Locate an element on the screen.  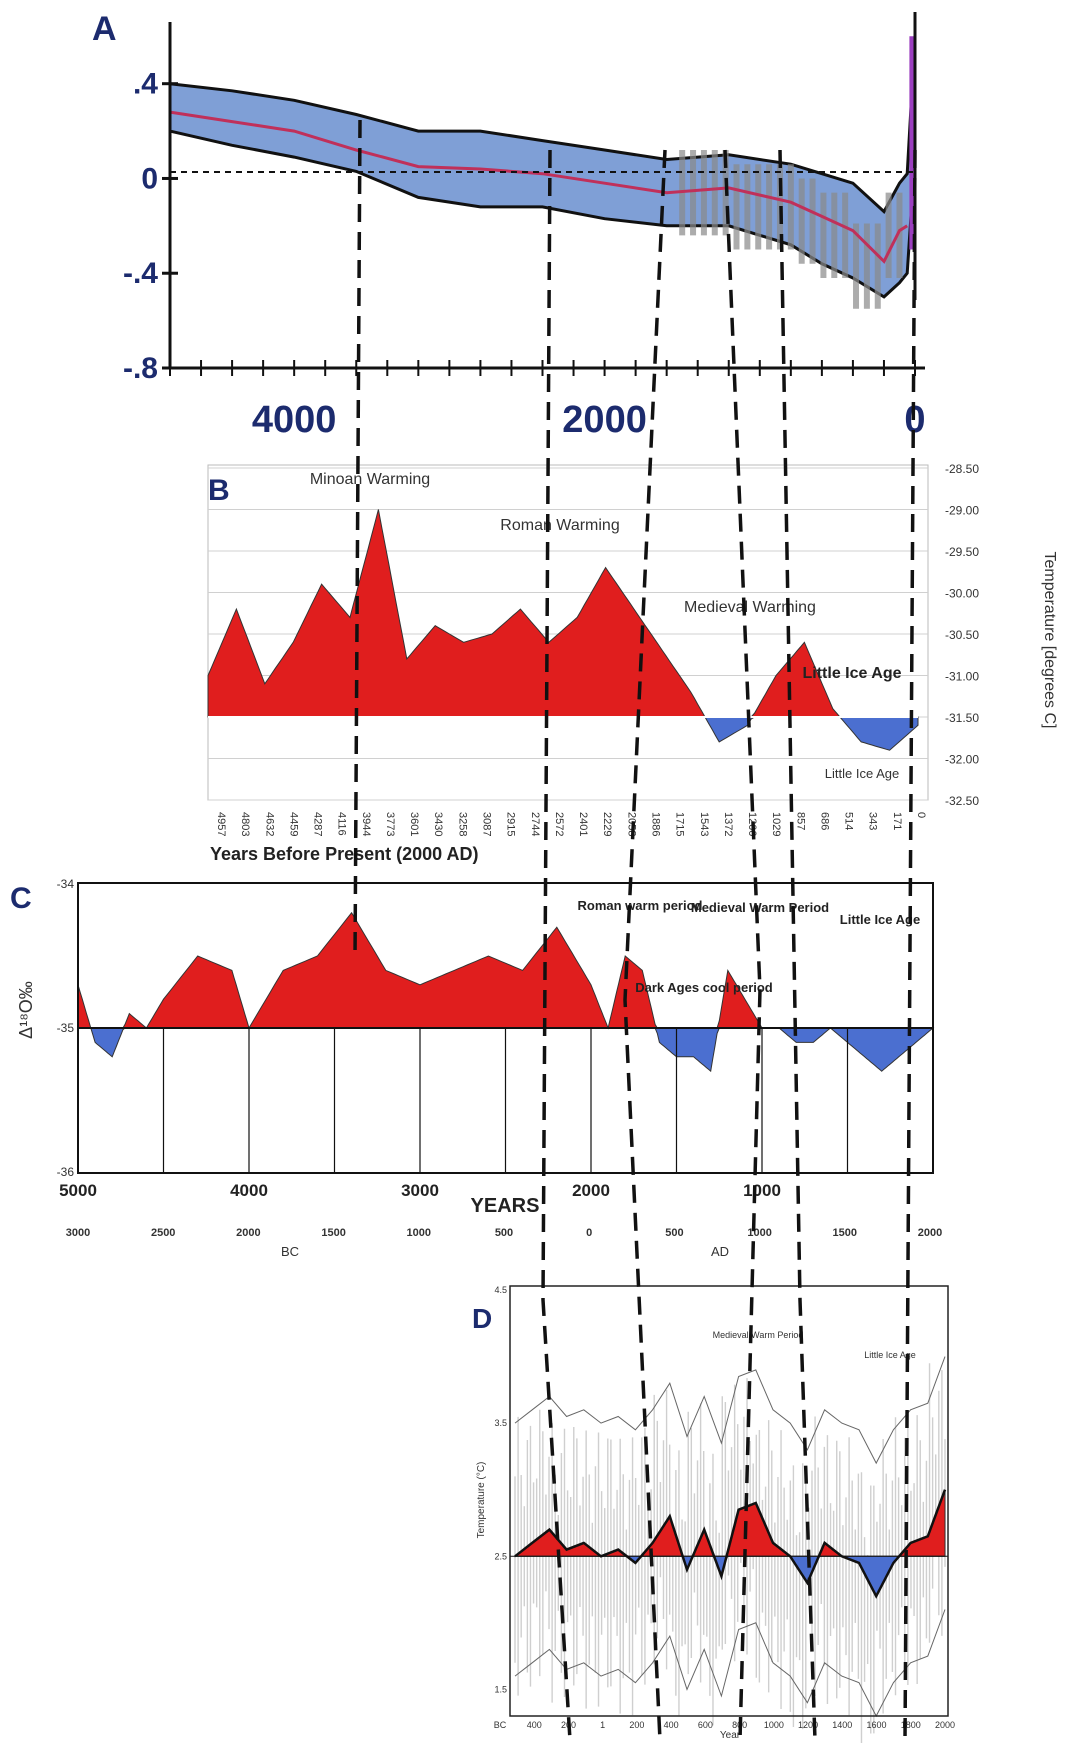
d-xtick-label: 2000 is located at coordinates (945, 1725).